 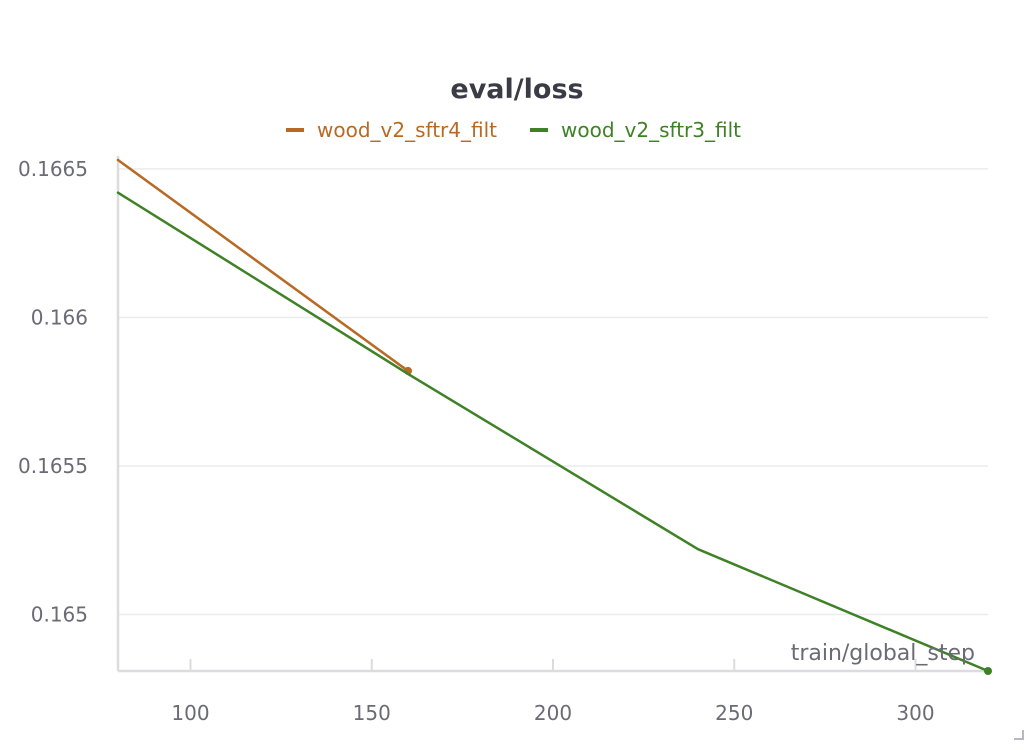 What do you see at coordinates (1019, 735) in the screenshot?
I see `resize-handle` at bounding box center [1019, 735].